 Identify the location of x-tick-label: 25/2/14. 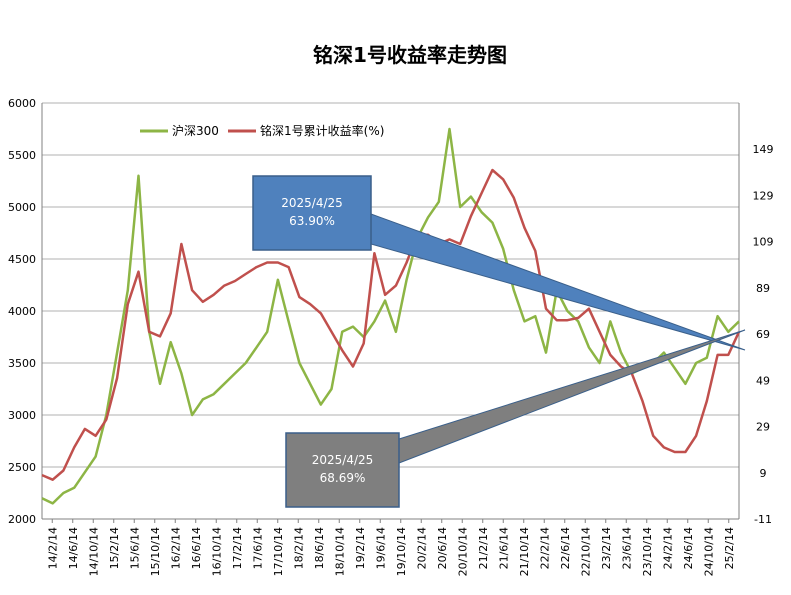
(729, 548).